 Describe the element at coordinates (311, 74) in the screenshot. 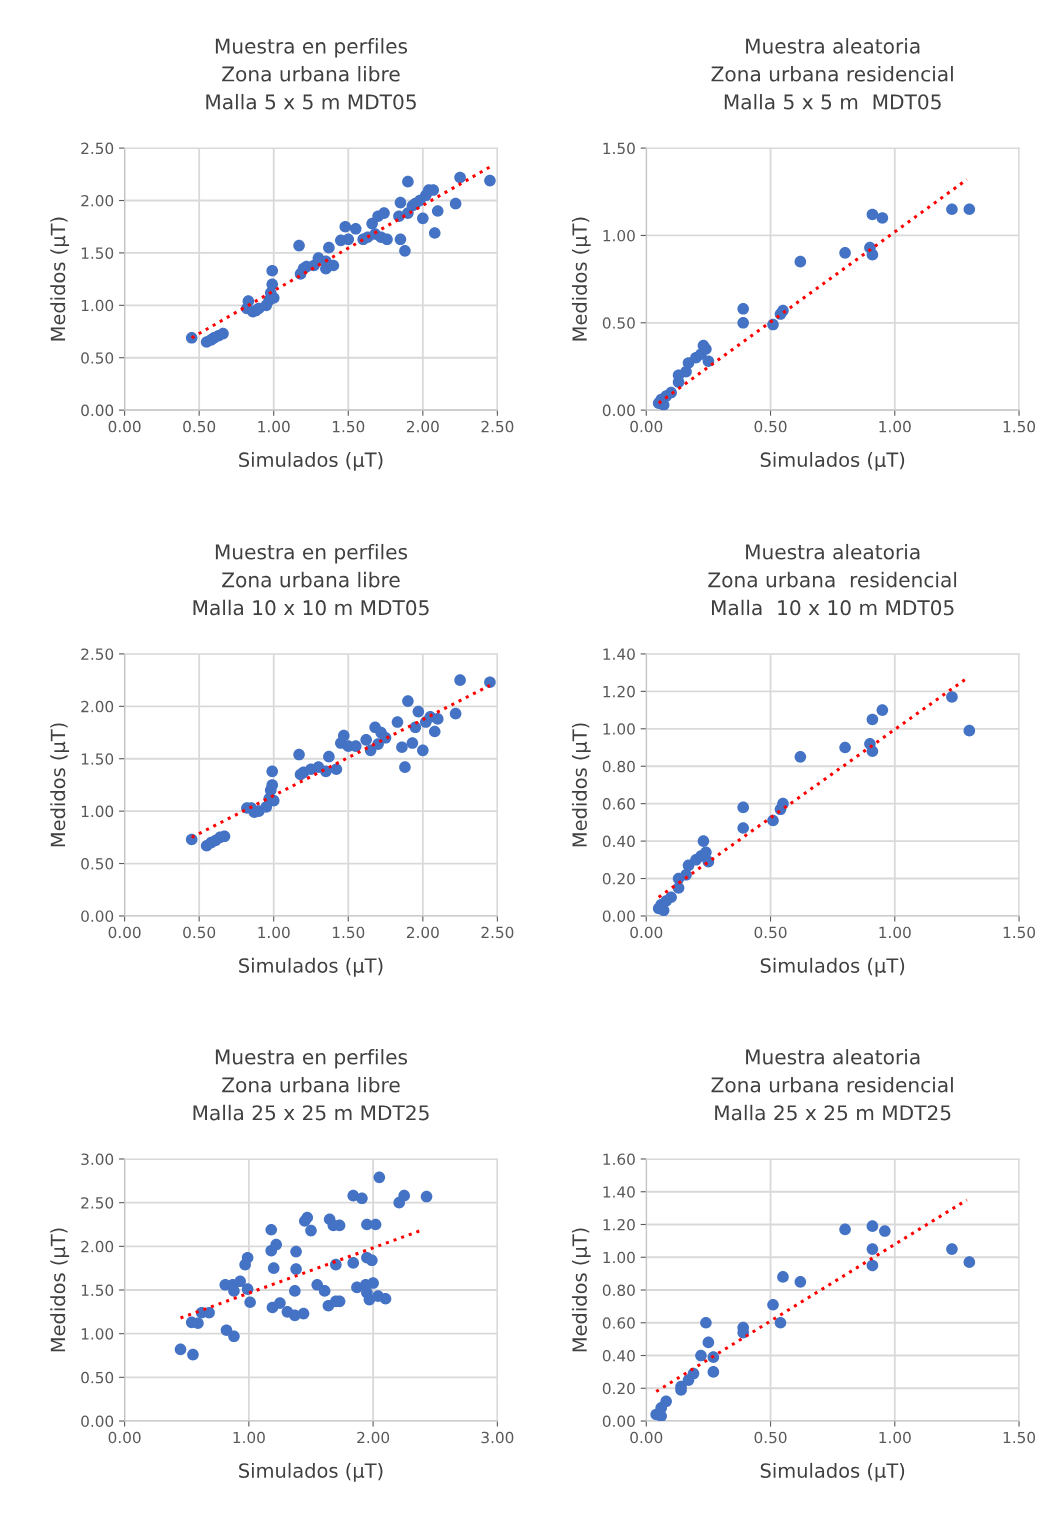

I see `chart-title: Muestra en perfiles Zona urbana libre Malla 5 x 5 m MDT05` at that location.